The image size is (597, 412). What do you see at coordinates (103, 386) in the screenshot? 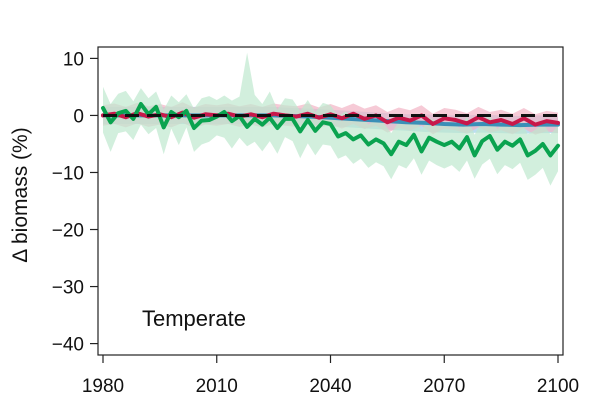
I see `x-tick-label: 1980` at bounding box center [103, 386].